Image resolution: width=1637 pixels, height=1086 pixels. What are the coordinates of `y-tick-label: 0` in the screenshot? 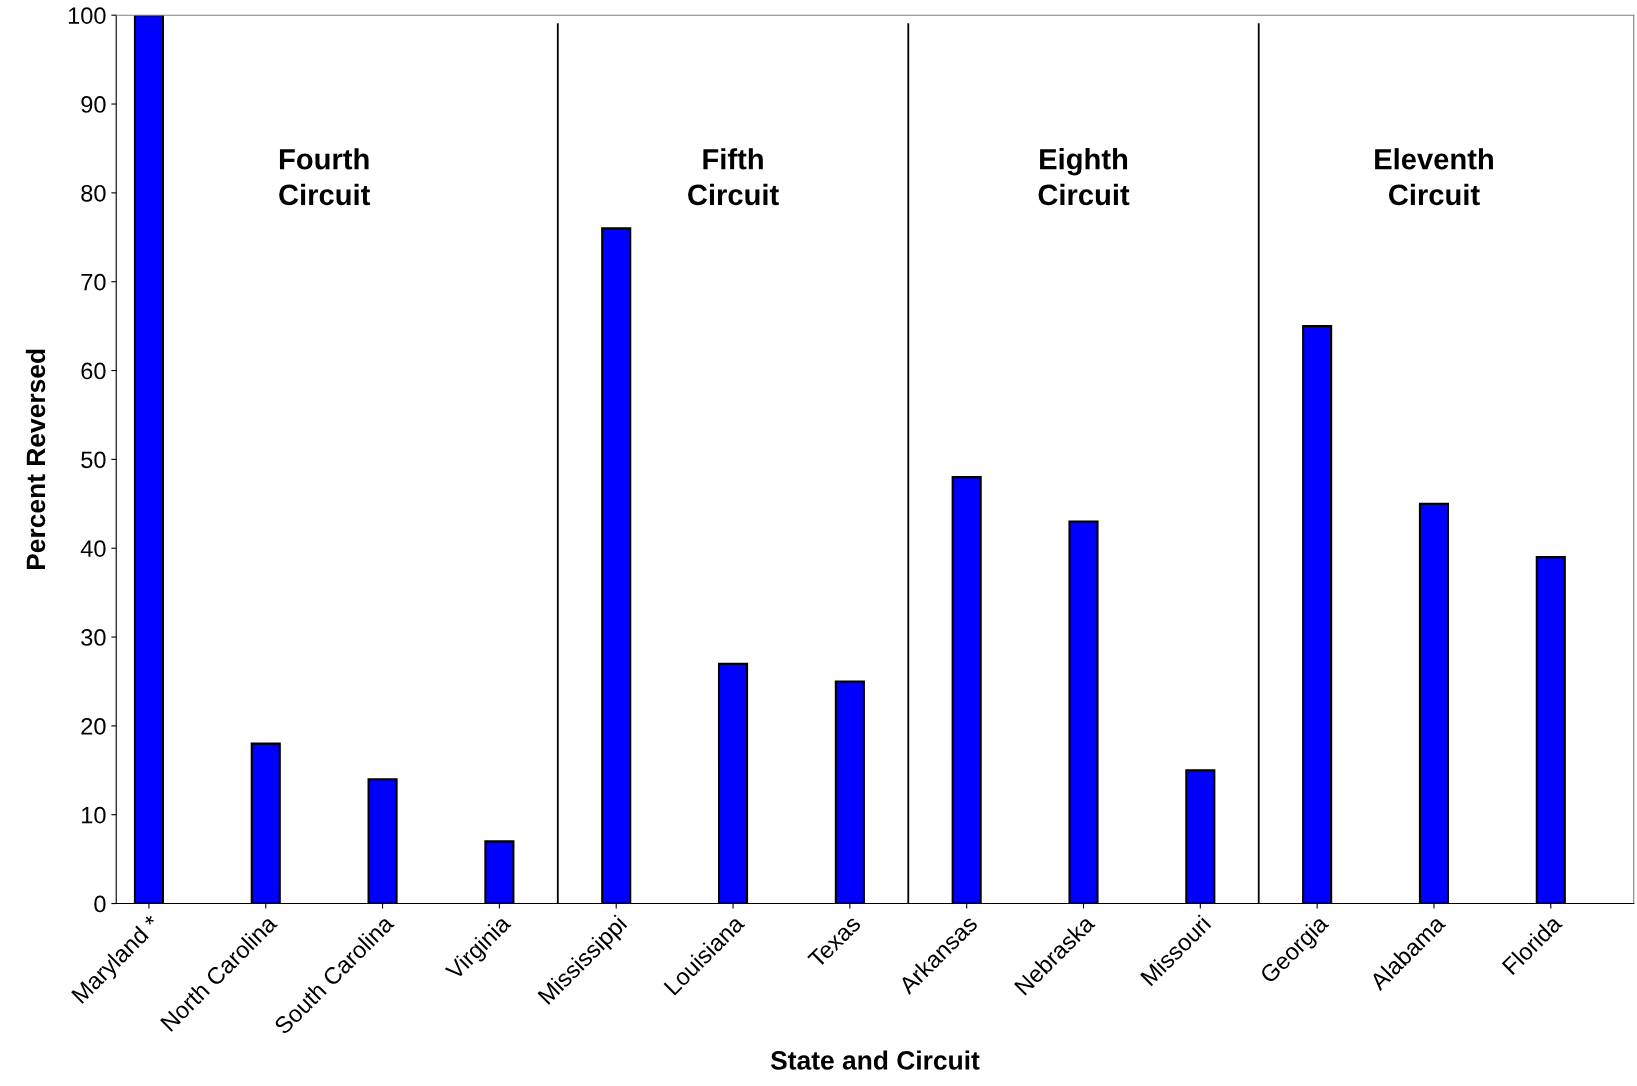 It's located at (100, 904).